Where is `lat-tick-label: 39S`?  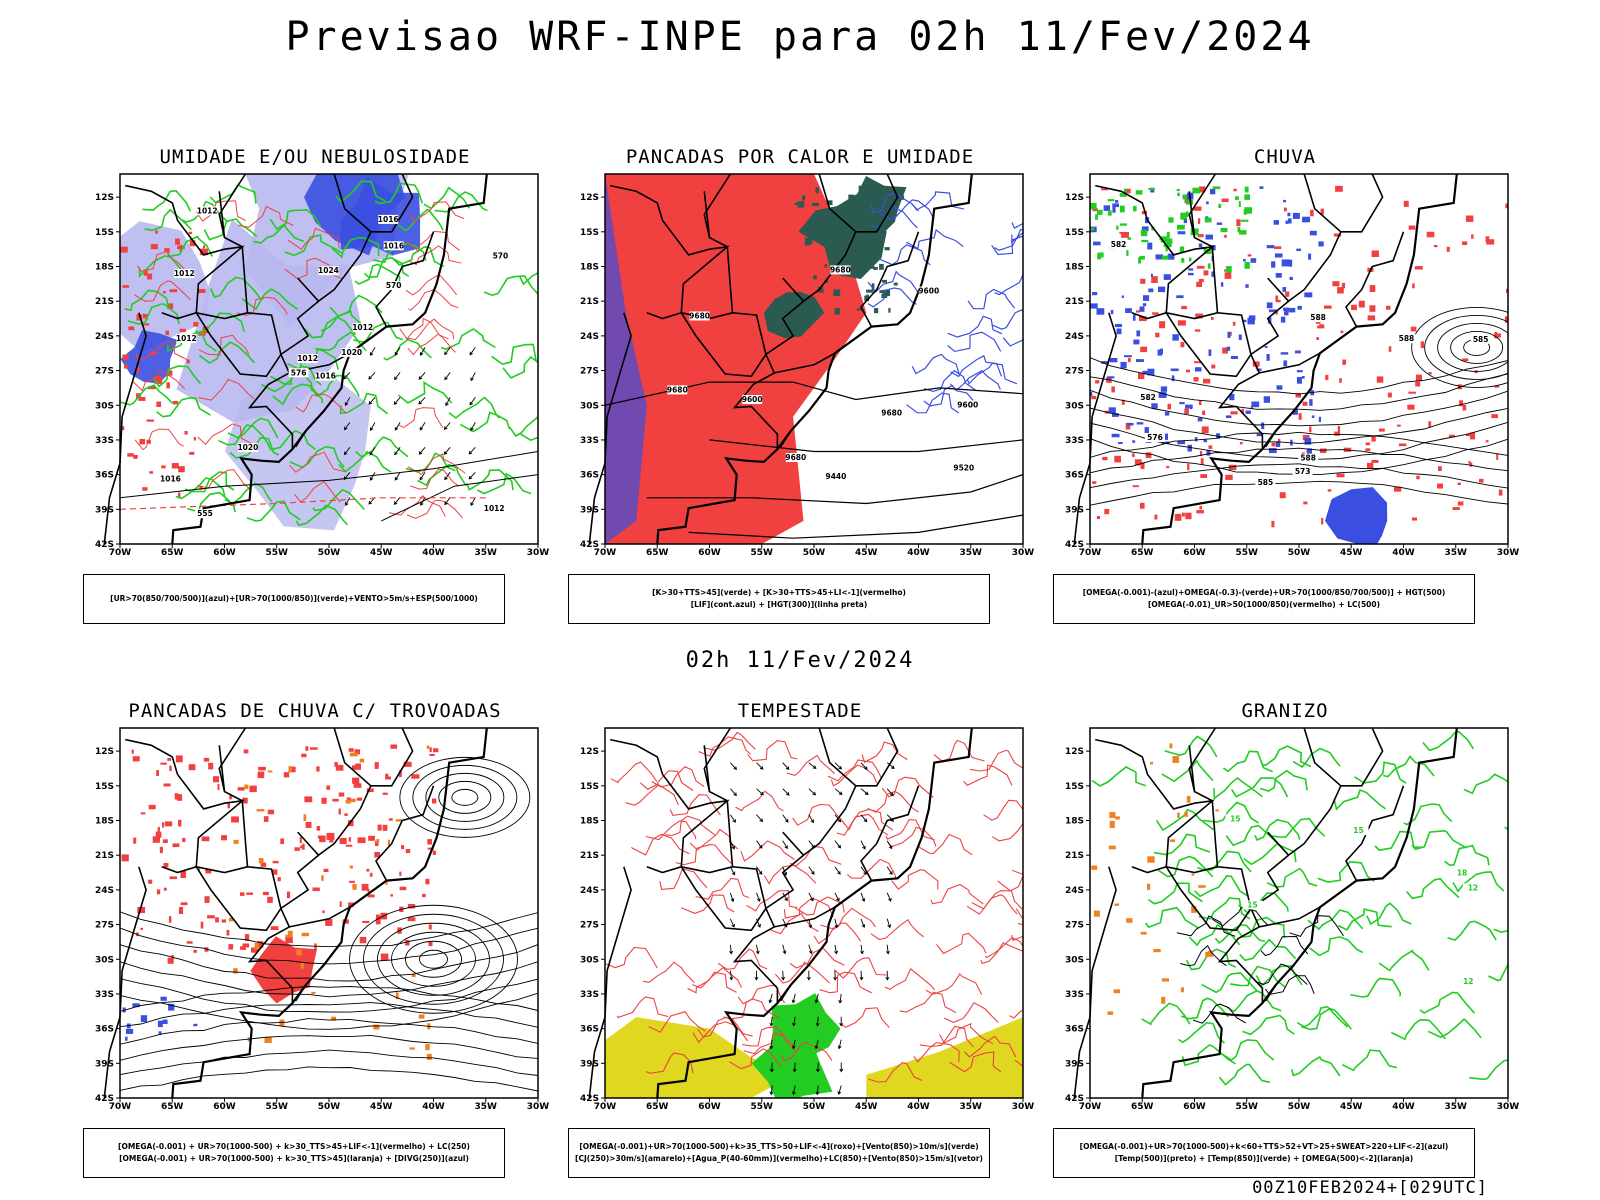 lat-tick-label: 39S is located at coordinates (589, 1064).